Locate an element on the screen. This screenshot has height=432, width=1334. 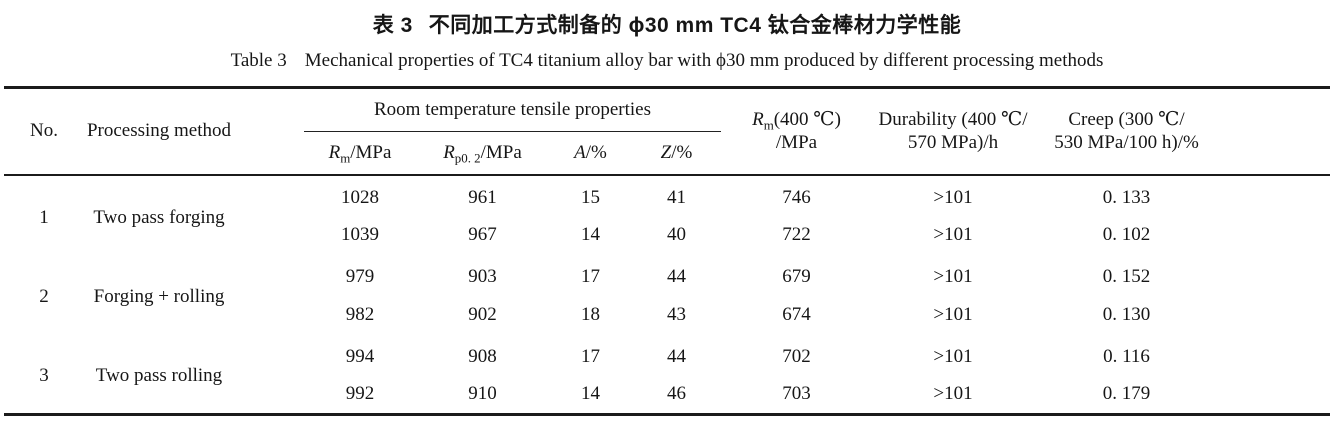
col-header-rm-400: Rm(400 ℃) /MPa is located at coordinates (796, 131).